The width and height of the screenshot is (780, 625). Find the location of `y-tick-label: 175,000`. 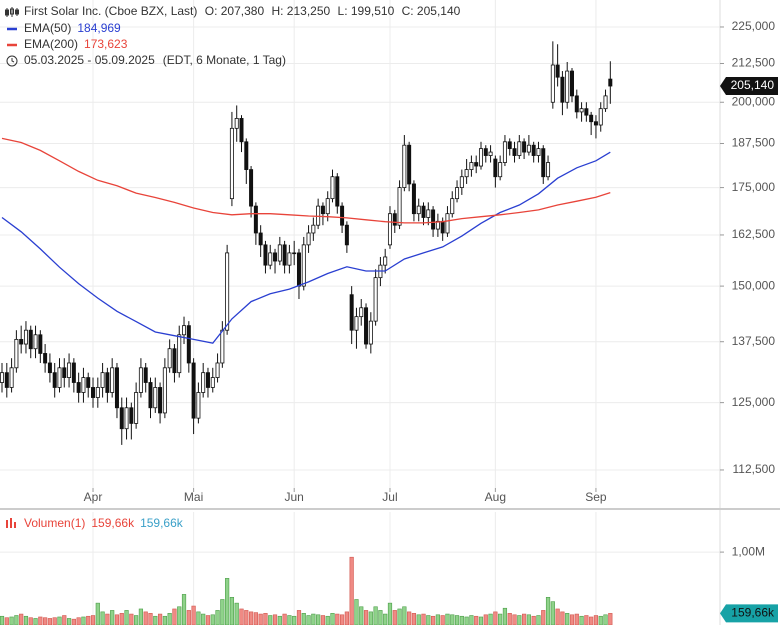

y-tick-label: 175,000 is located at coordinates (754, 187).